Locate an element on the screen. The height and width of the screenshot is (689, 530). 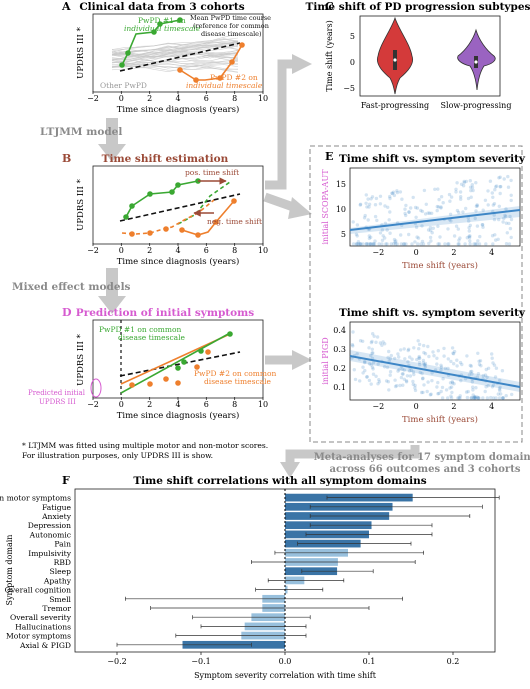
meta-analyses-line-2: across 66 outcomes and 3 cohorts is located at coordinates (425, 469).